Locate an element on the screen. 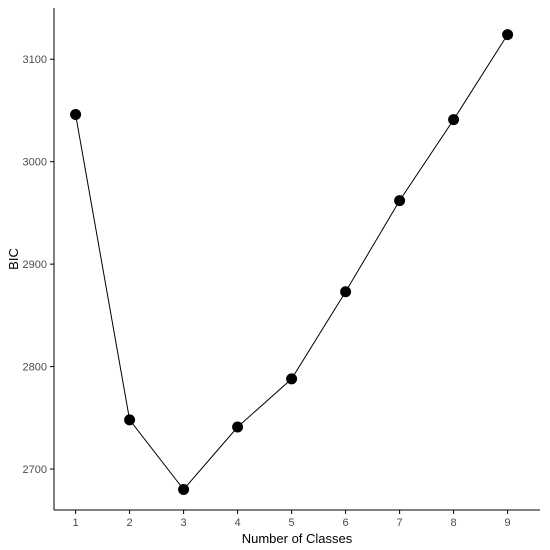 The width and height of the screenshot is (550, 550). x-ticks: 1 2 3 4 5 6 7 8 9 is located at coordinates (292, 519).